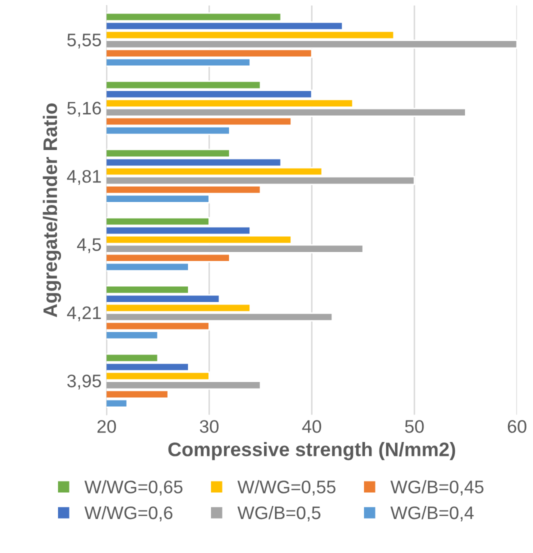  What do you see at coordinates (517, 426) in the screenshot?
I see `x-tick-label: 60` at bounding box center [517, 426].